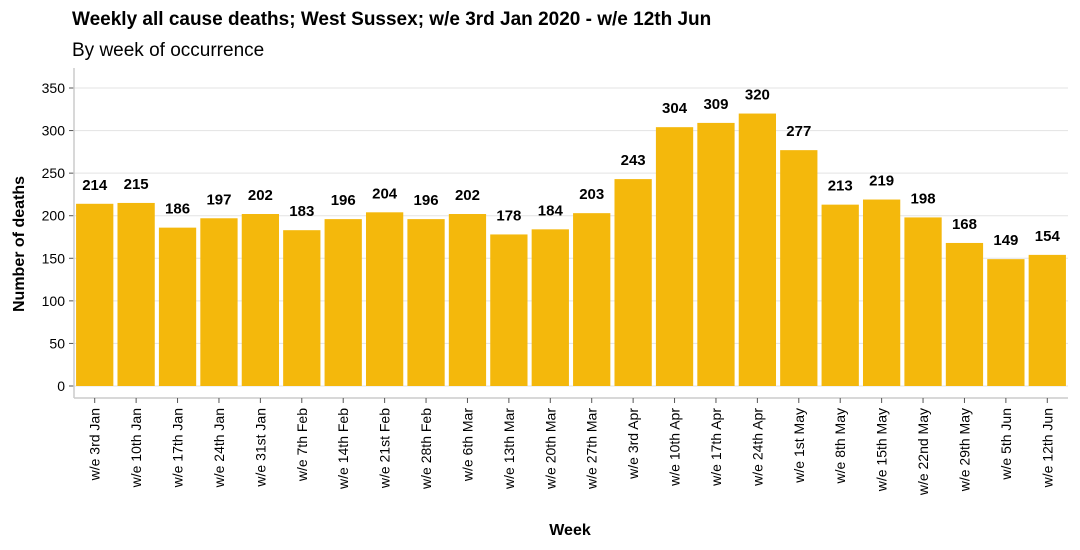 This screenshot has height=550, width=1080. Describe the element at coordinates (551, 210) in the screenshot. I see `data-label: 184` at that location.